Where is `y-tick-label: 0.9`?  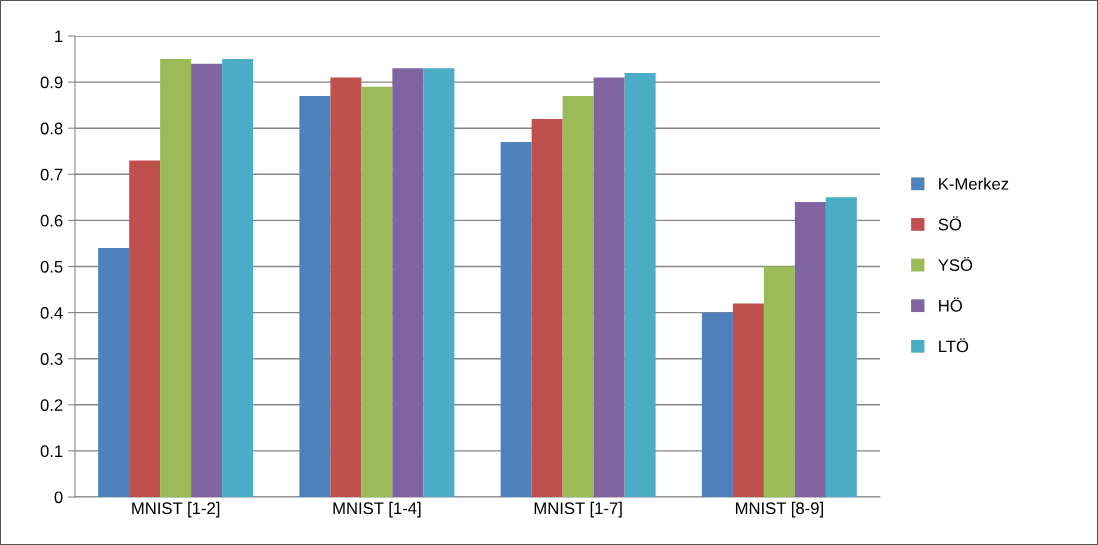 y-tick-label: 0.9 is located at coordinates (51, 82).